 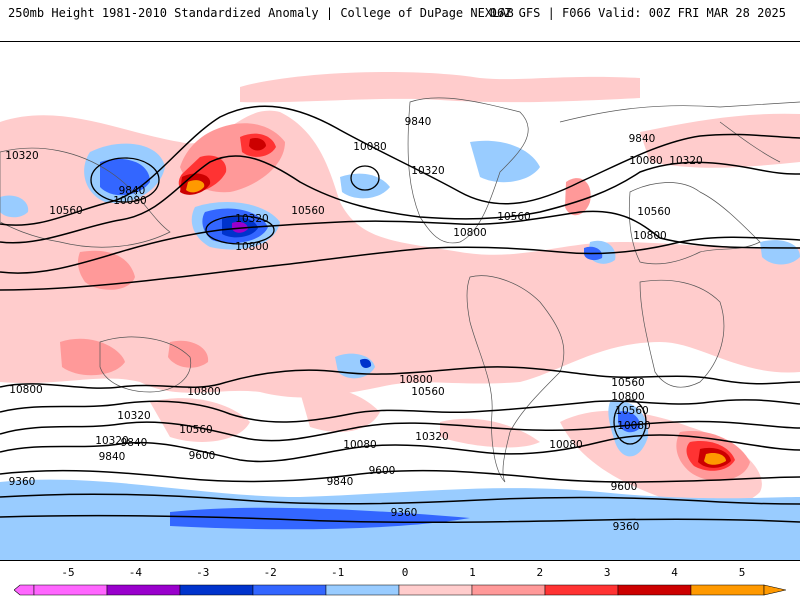 I want to click on colorbar-min-arrow, so click(x=24, y=590).